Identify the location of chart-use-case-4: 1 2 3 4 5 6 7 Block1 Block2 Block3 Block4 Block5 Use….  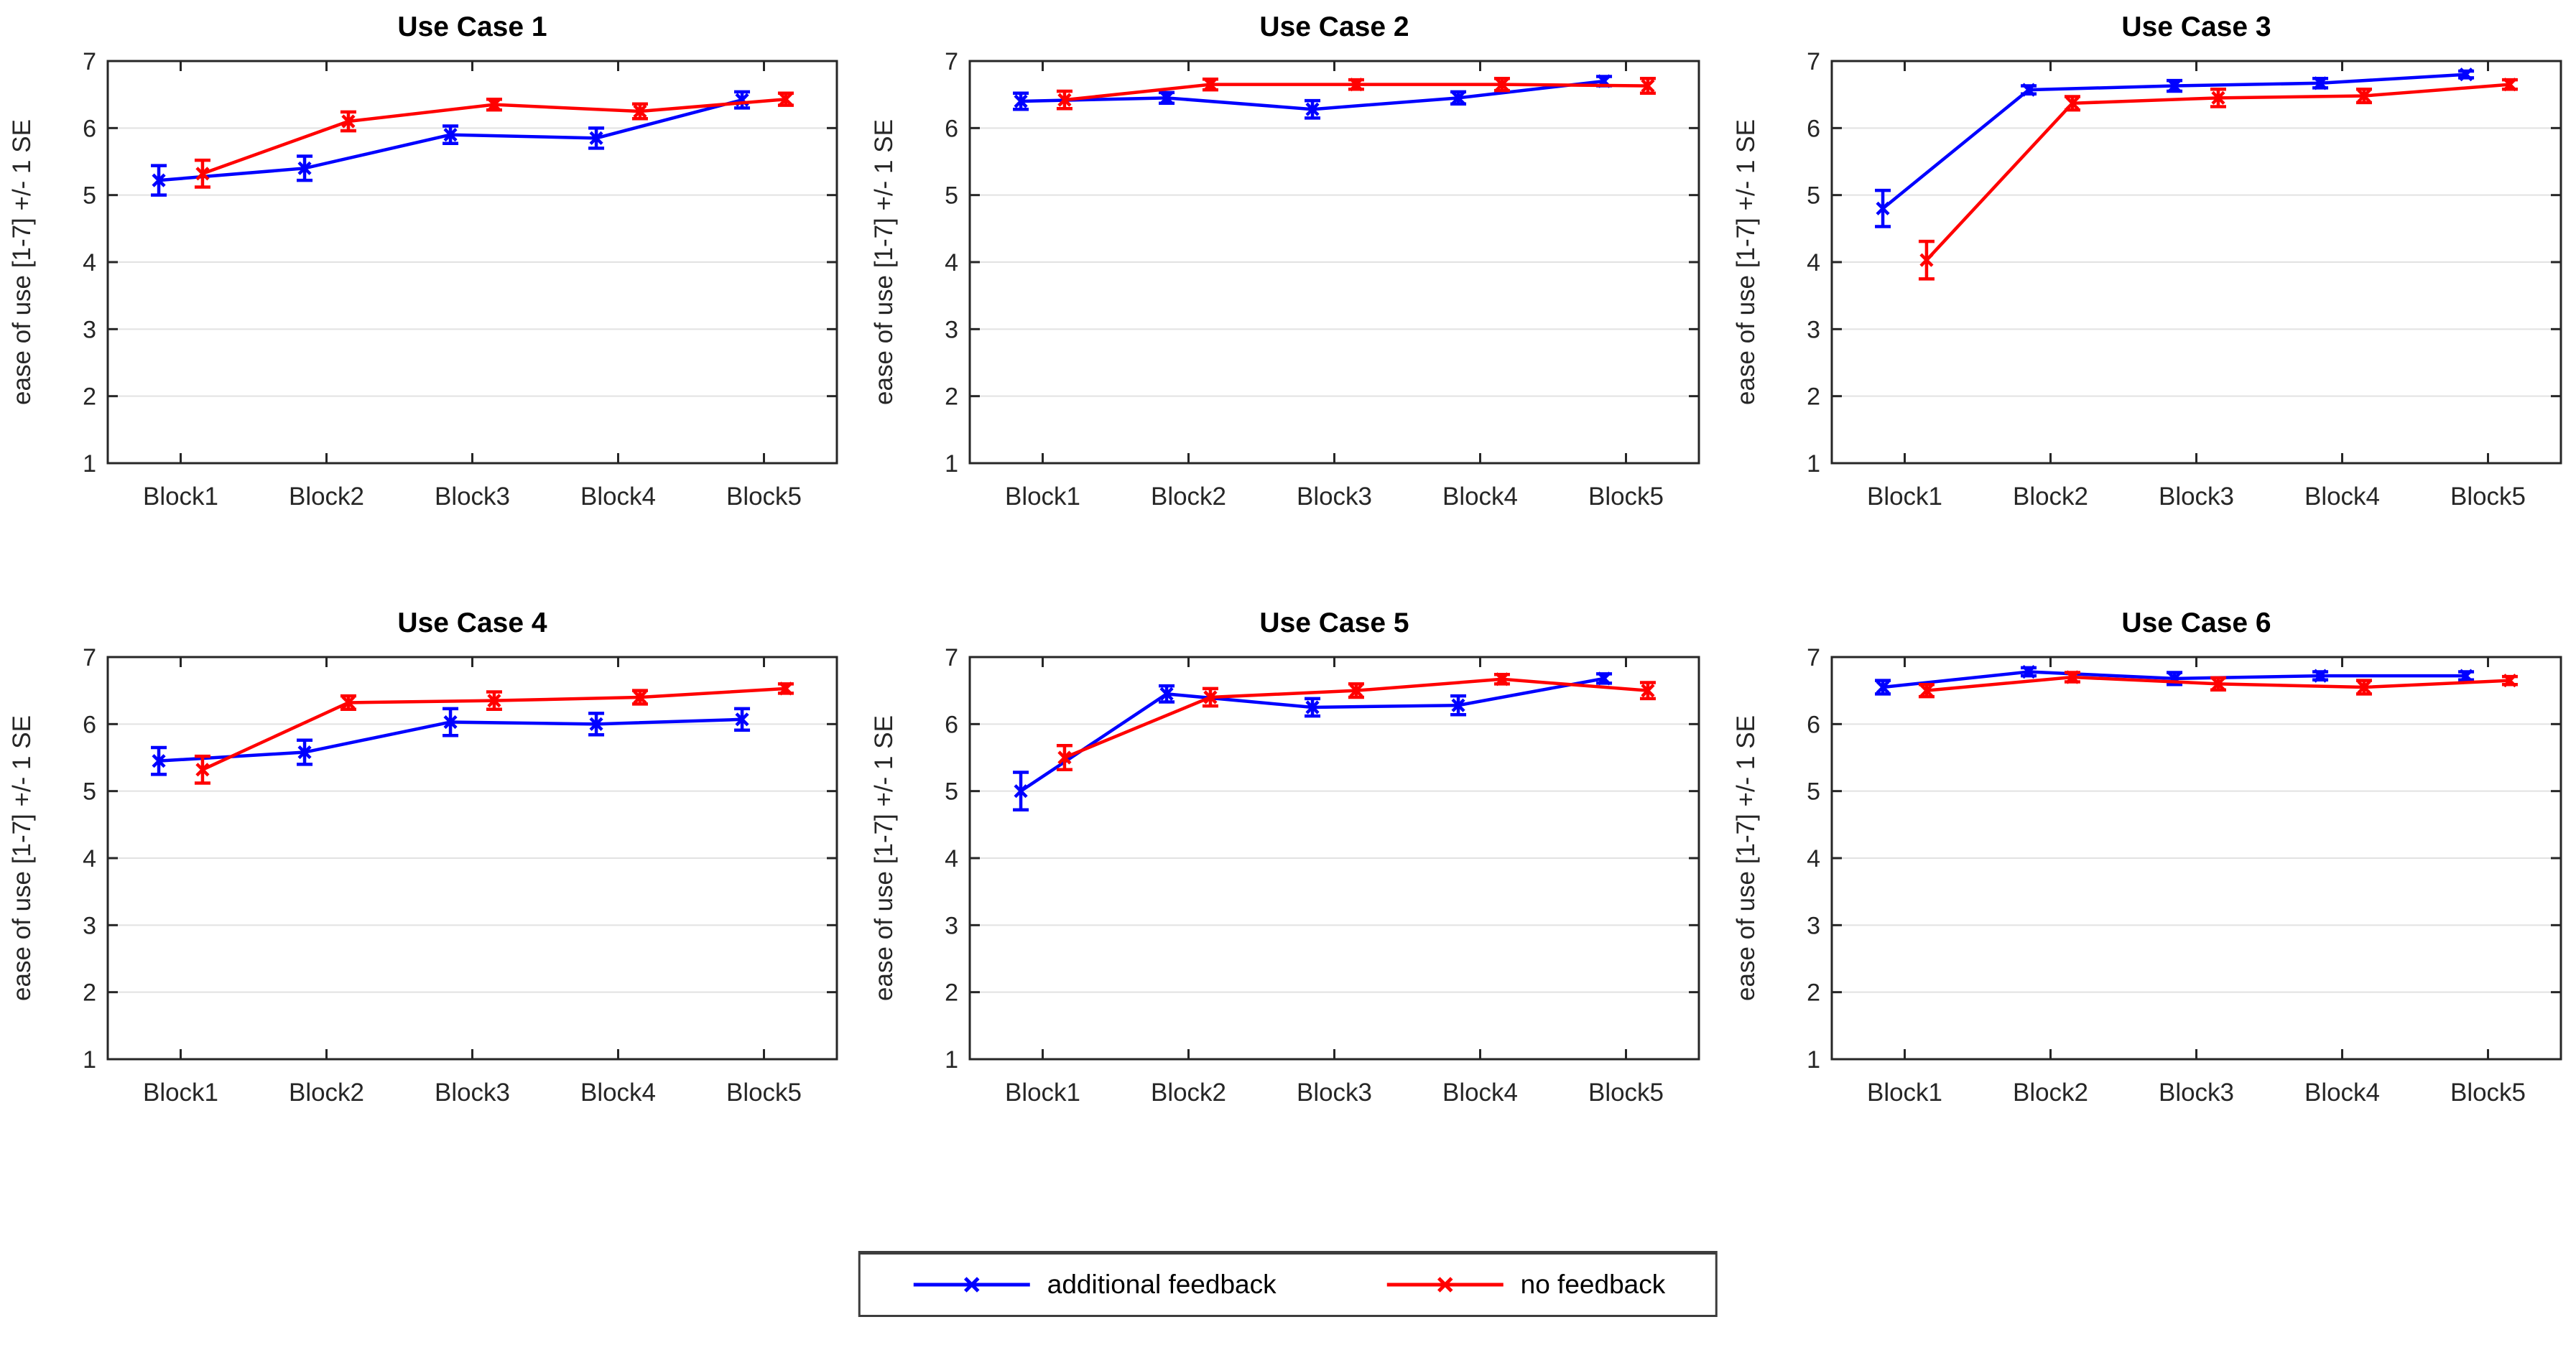
(425, 880).